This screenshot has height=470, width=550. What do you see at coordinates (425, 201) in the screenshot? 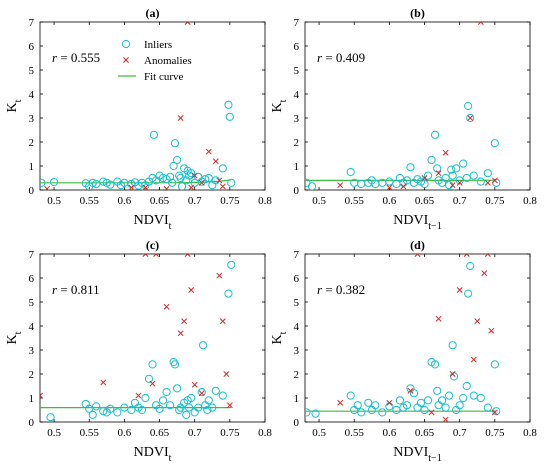
I see `x-tick-label: 0.65` at bounding box center [425, 201].